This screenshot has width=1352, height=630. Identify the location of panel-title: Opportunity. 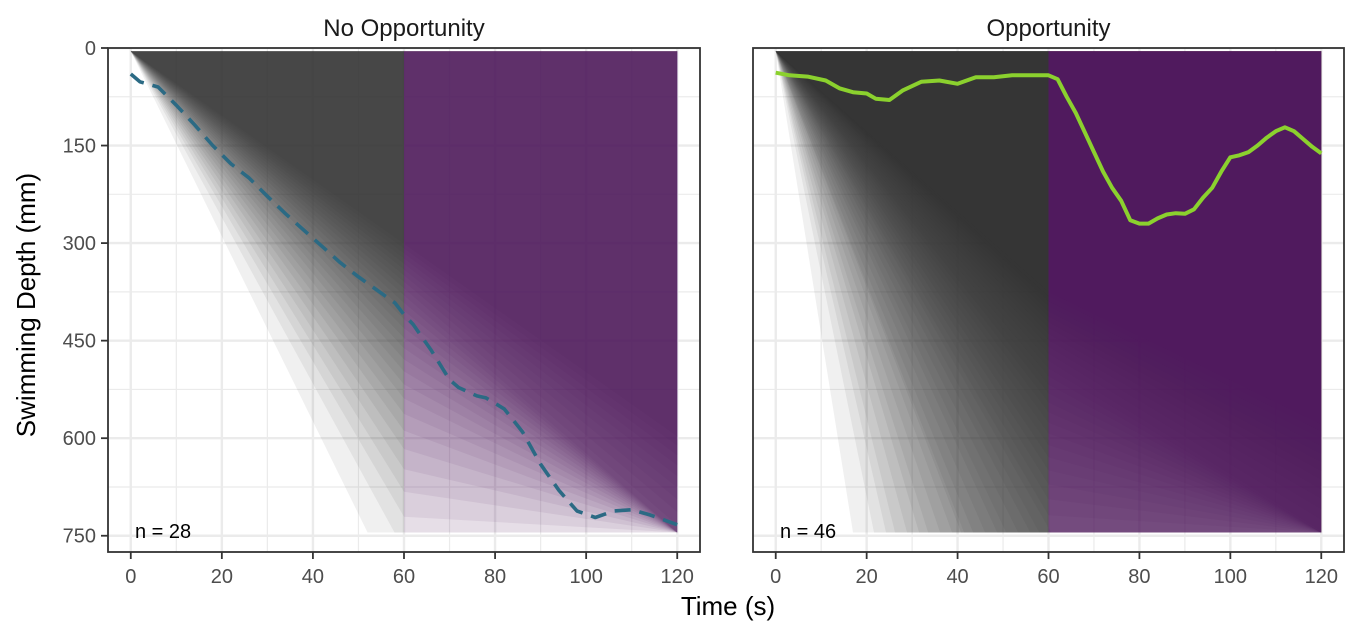
(1048, 28).